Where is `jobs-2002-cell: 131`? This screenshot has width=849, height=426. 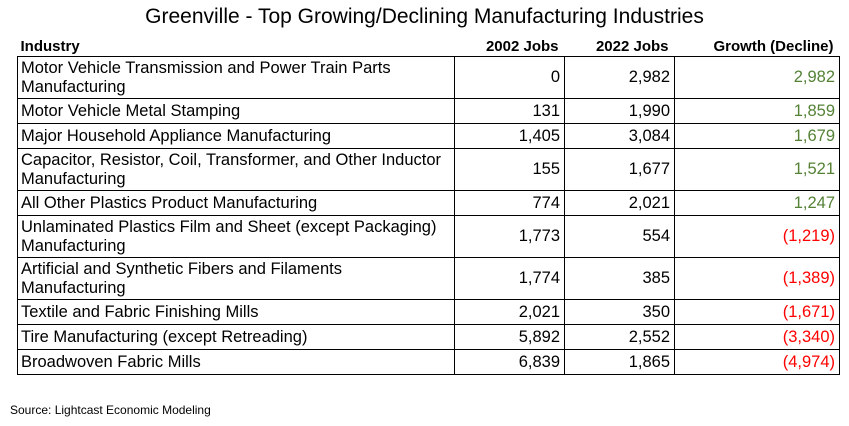 jobs-2002-cell: 131 is located at coordinates (509, 111).